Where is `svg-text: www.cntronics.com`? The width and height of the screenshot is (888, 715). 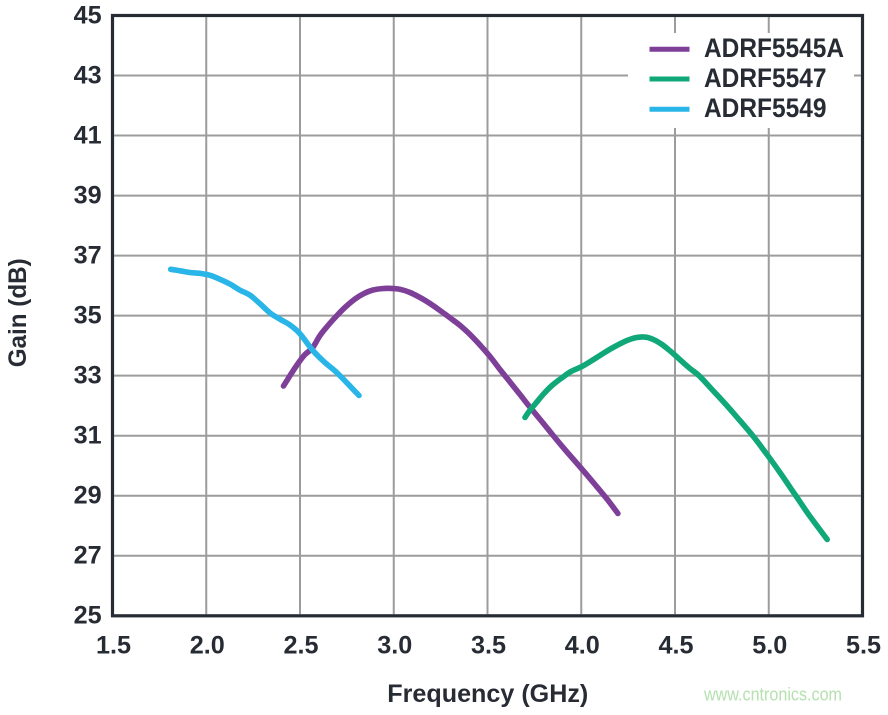
svg-text: www.cntronics.com is located at coordinates (772, 695).